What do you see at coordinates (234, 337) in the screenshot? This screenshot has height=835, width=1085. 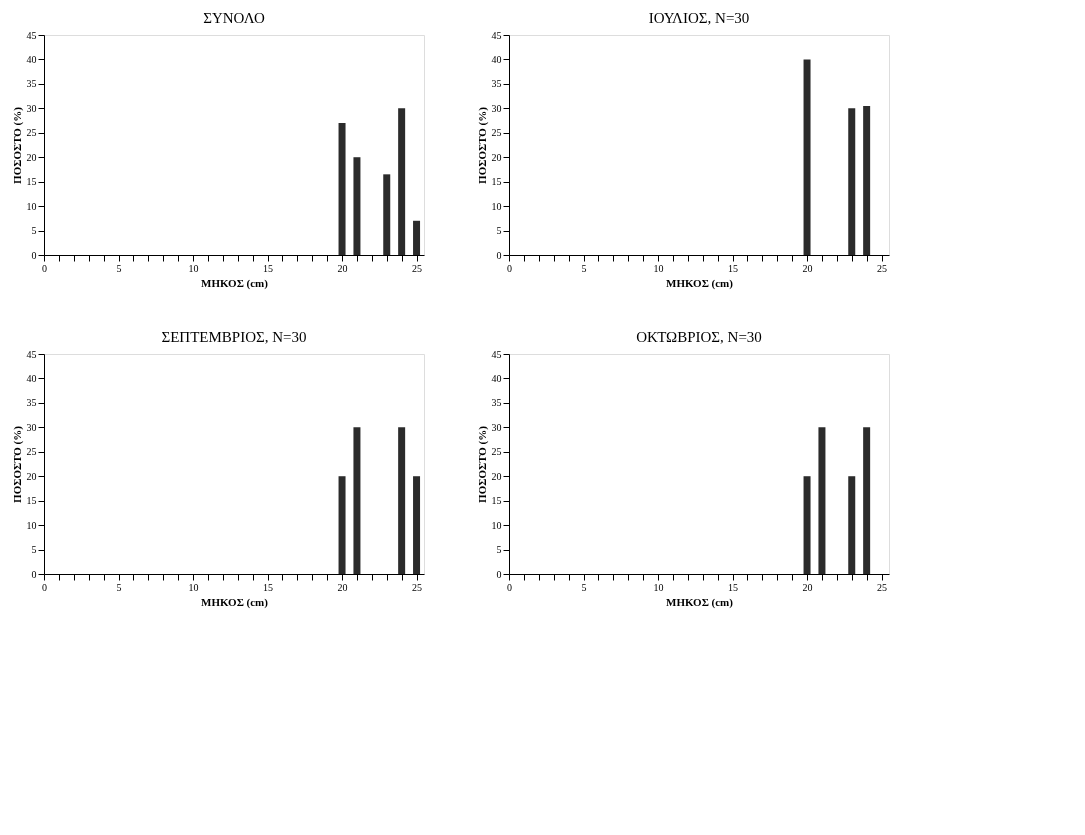 I see `chart-title: ΣΕΠΤΕΜΒΡΙΟΣ, N=30` at bounding box center [234, 337].